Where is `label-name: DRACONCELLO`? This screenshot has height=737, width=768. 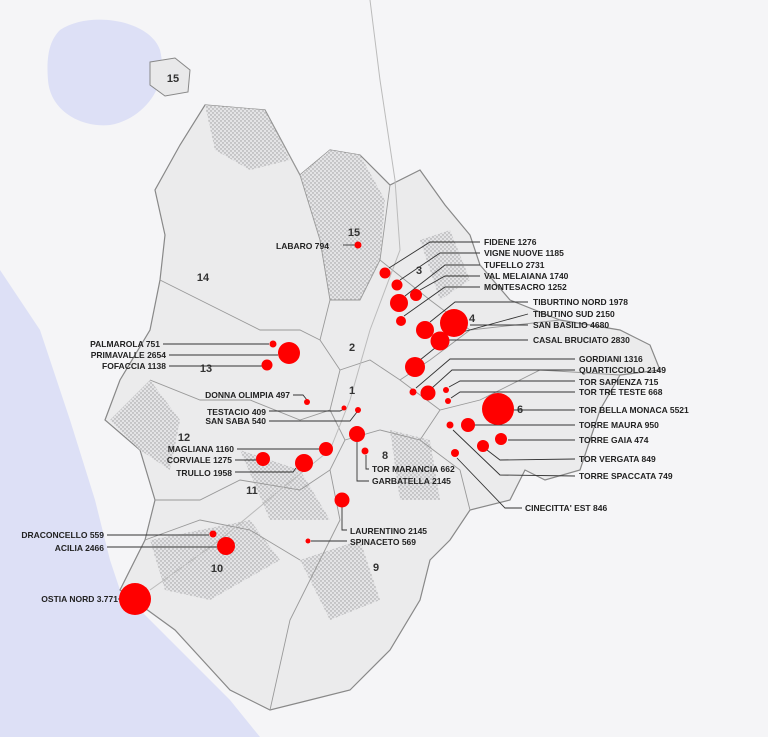
label-name: DRACONCELLO is located at coordinates (54, 535).